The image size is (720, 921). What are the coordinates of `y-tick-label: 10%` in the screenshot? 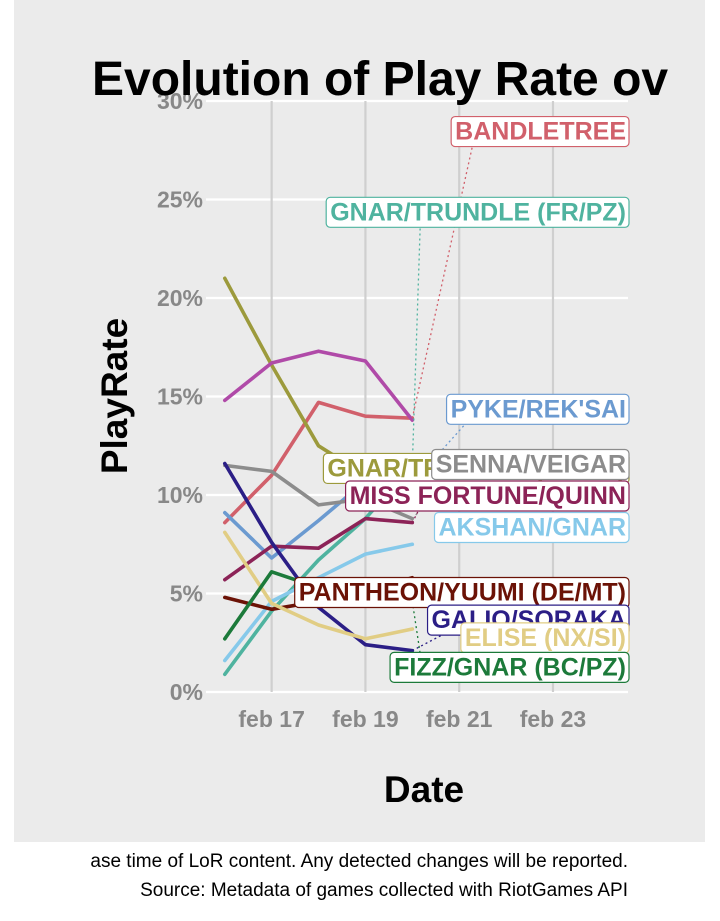 It's located at (180, 495).